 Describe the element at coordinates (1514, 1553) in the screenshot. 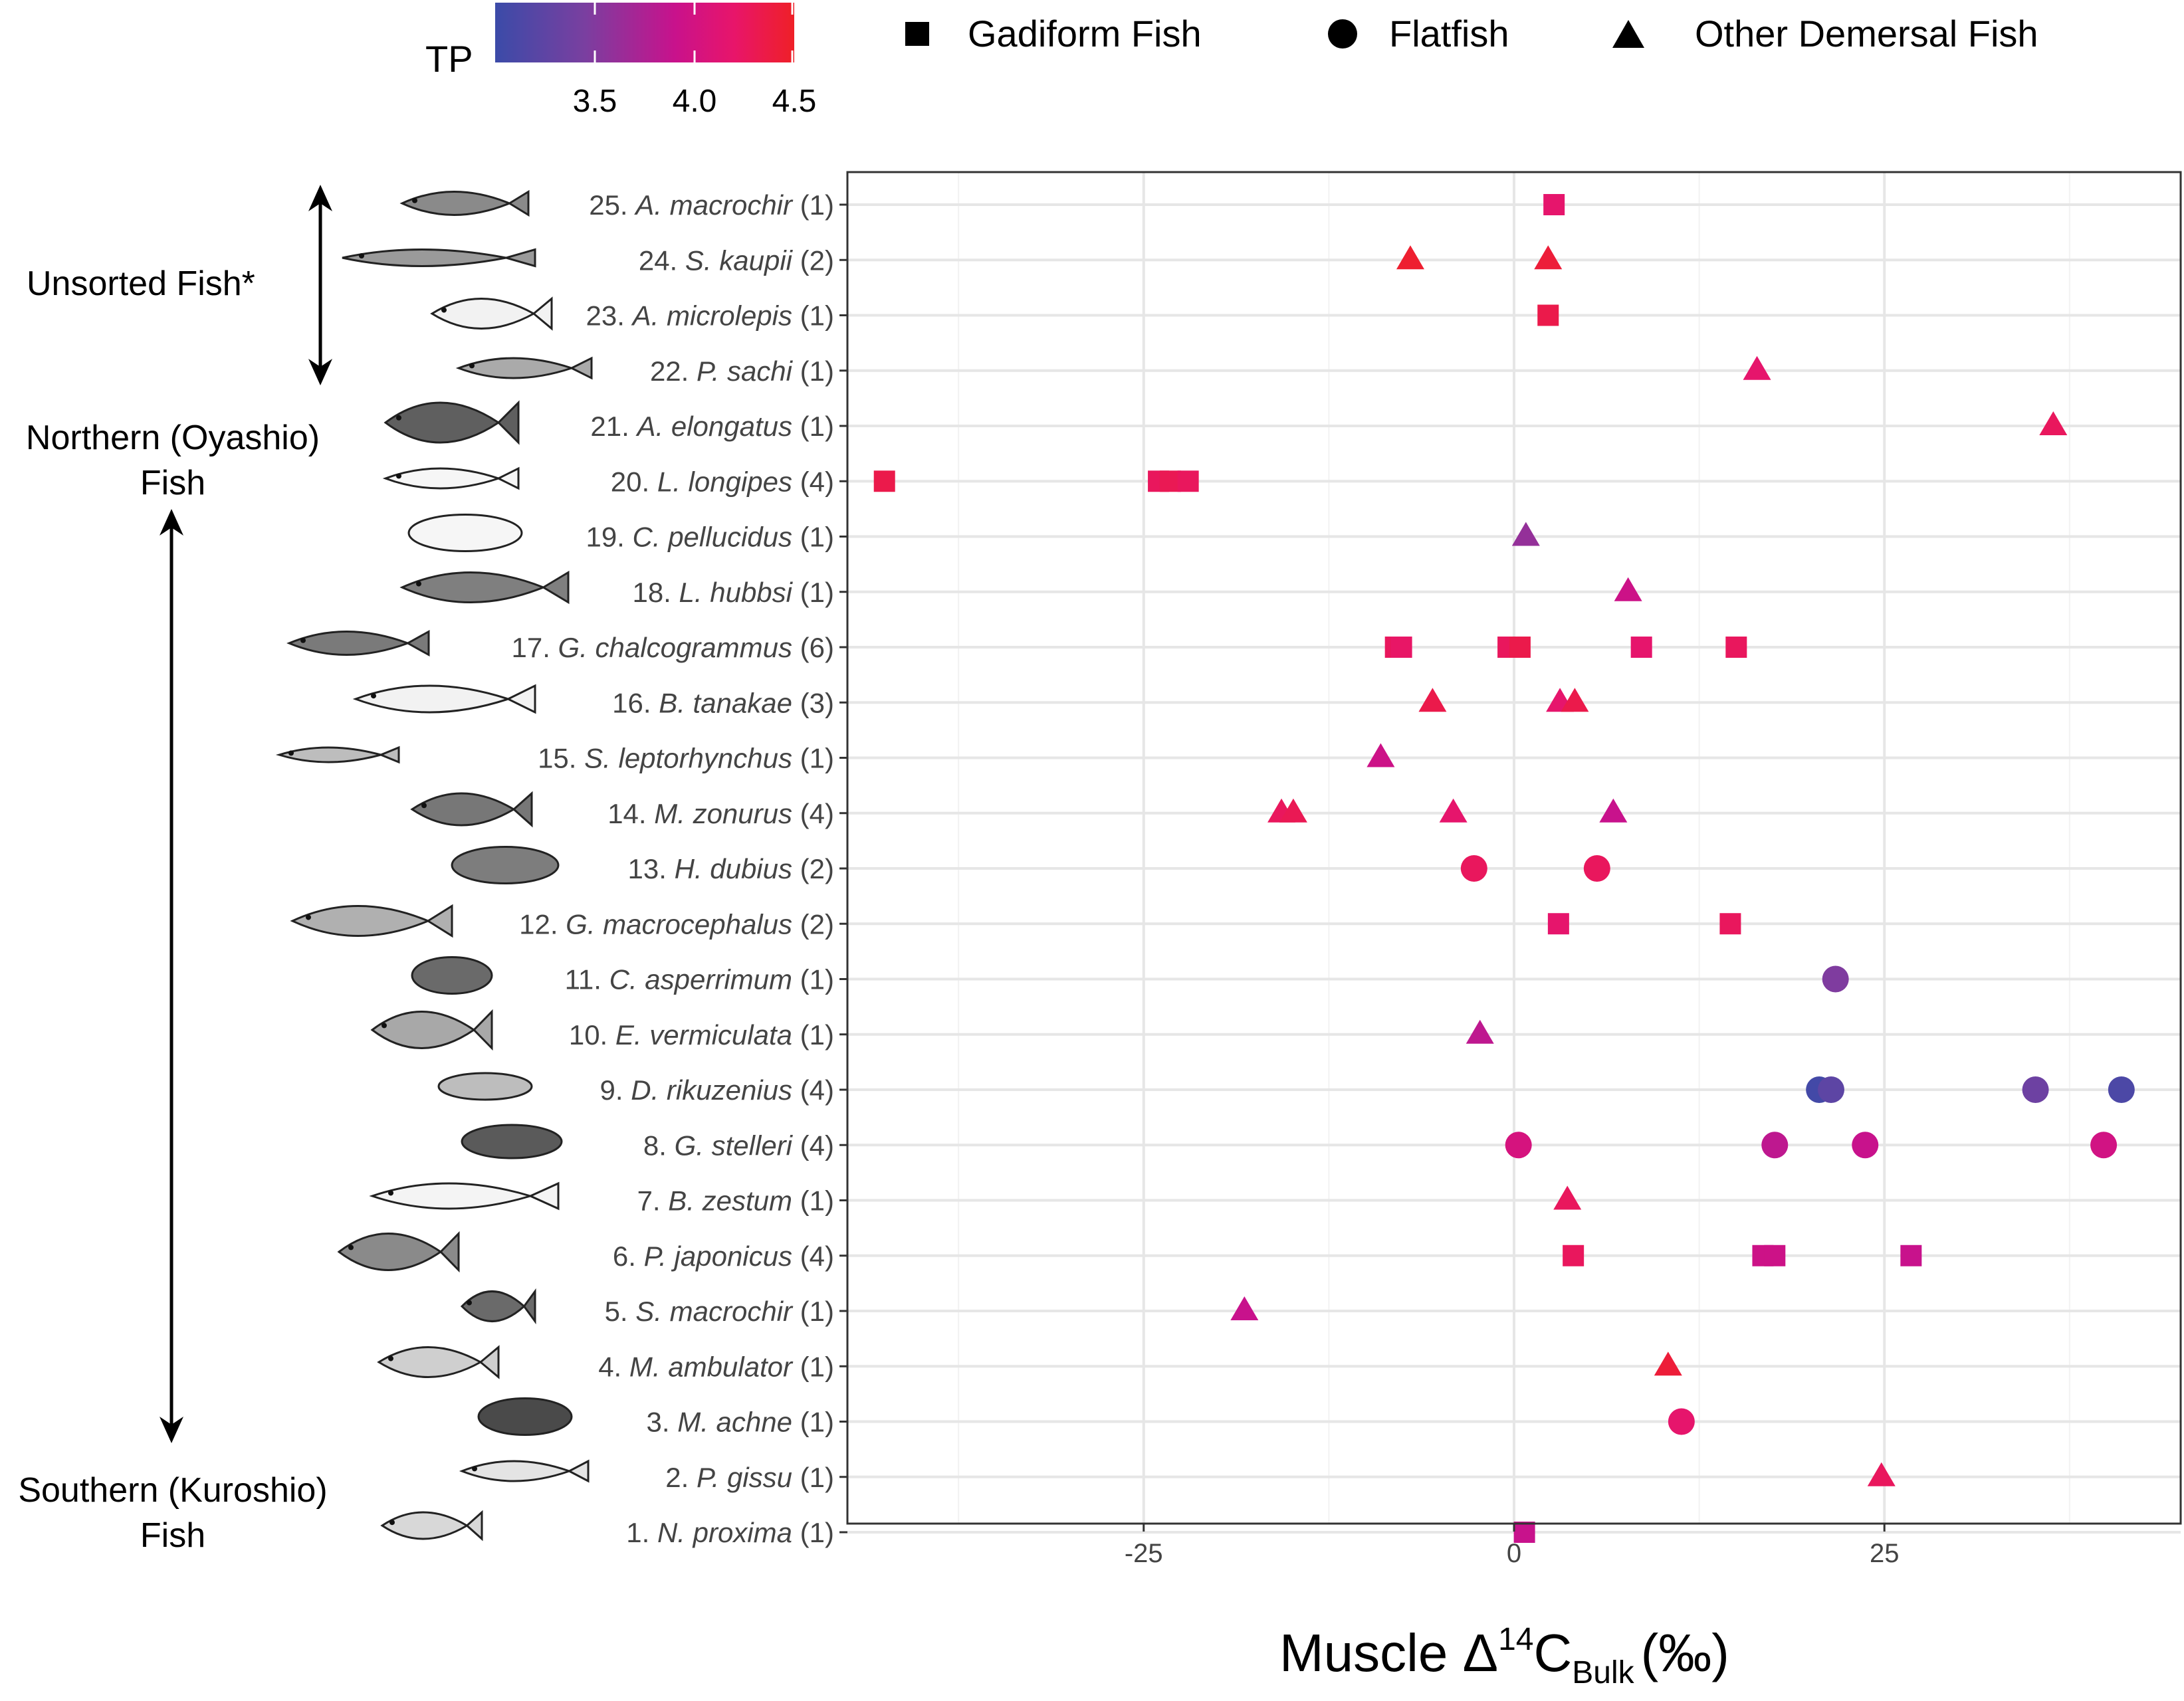

I see `x-tick-label: 0` at that location.